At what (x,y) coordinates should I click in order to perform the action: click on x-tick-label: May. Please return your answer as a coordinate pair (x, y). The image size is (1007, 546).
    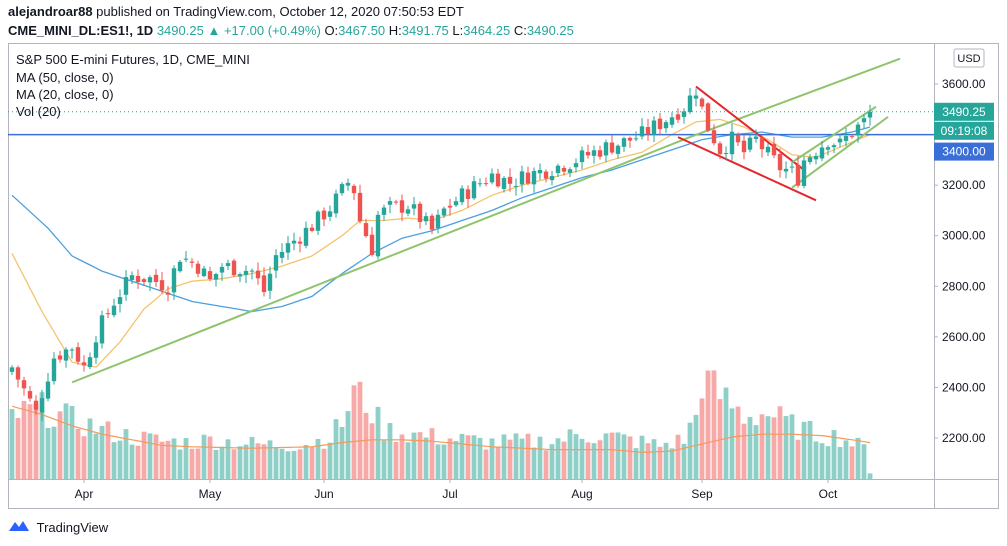
    Looking at the image, I should click on (210, 494).